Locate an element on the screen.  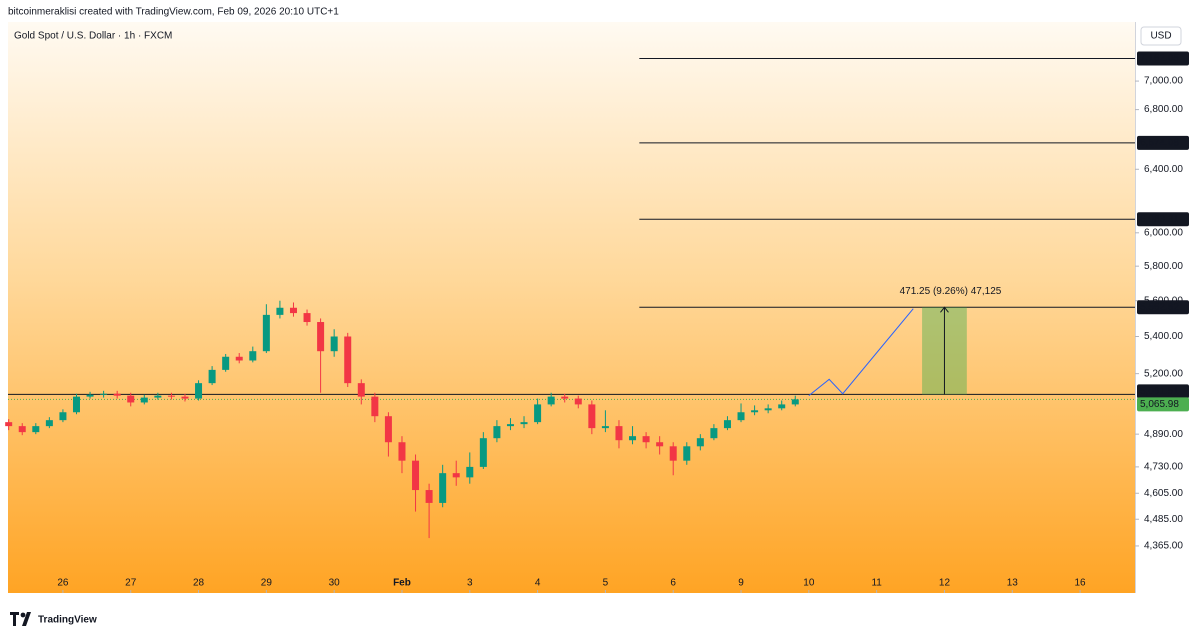
projection-path is located at coordinates (861, 352).